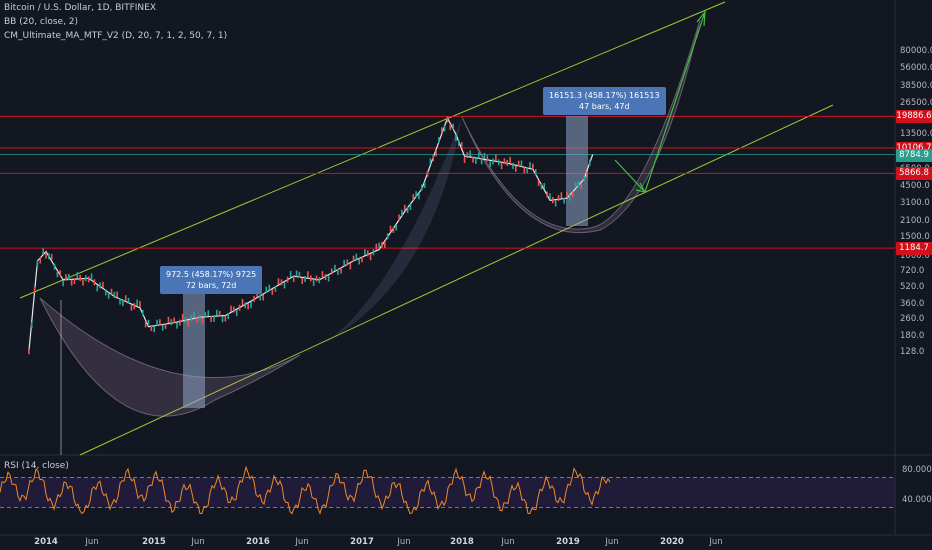 Image resolution: width=932 pixels, height=550 pixels. What do you see at coordinates (914, 249) in the screenshot?
I see `price-tag: 1184.7` at bounding box center [914, 249].